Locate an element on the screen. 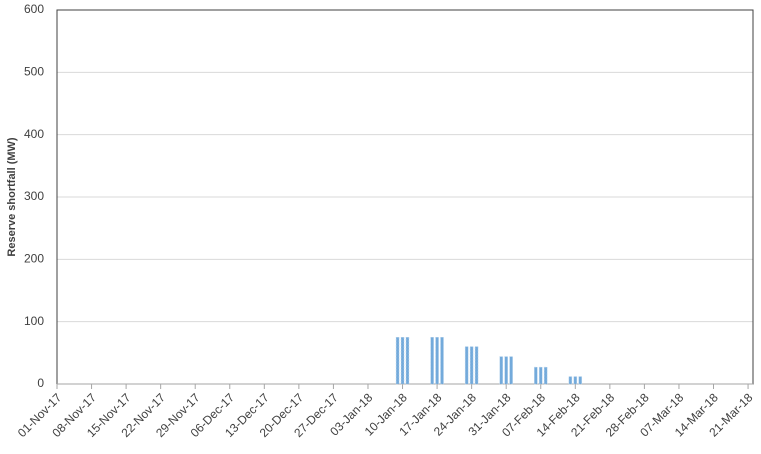 The image size is (761, 454). y-tick-label: 500 is located at coordinates (34, 72).